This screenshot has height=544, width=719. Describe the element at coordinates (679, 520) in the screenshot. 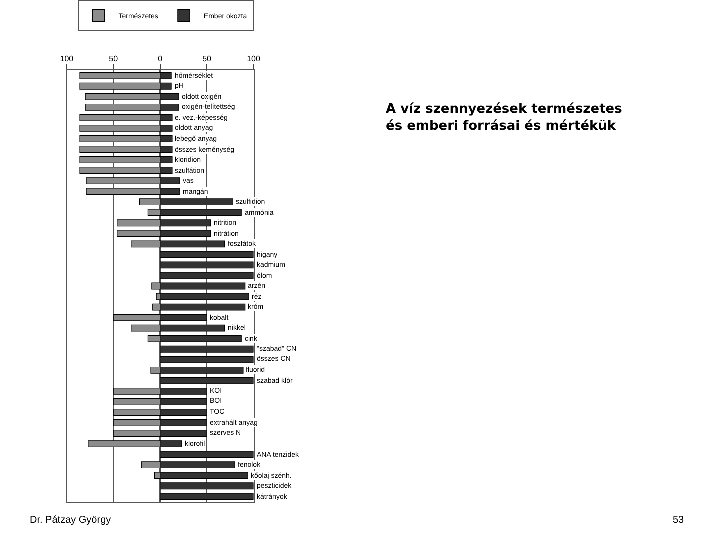

I see `text: 53` at that location.